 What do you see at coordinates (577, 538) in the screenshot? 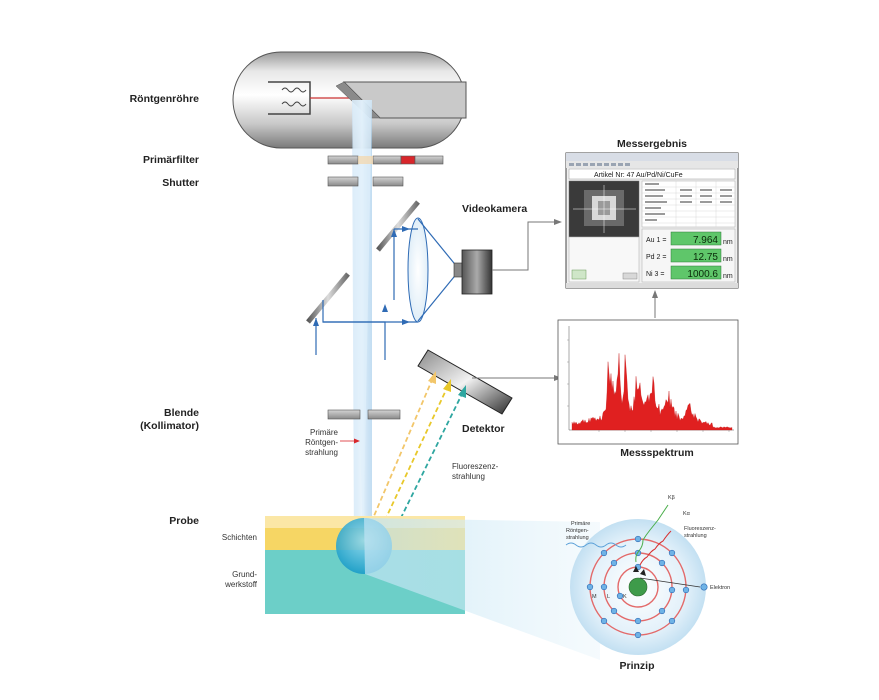
I see `atom-label-primary-3: strahlung` at bounding box center [577, 538].